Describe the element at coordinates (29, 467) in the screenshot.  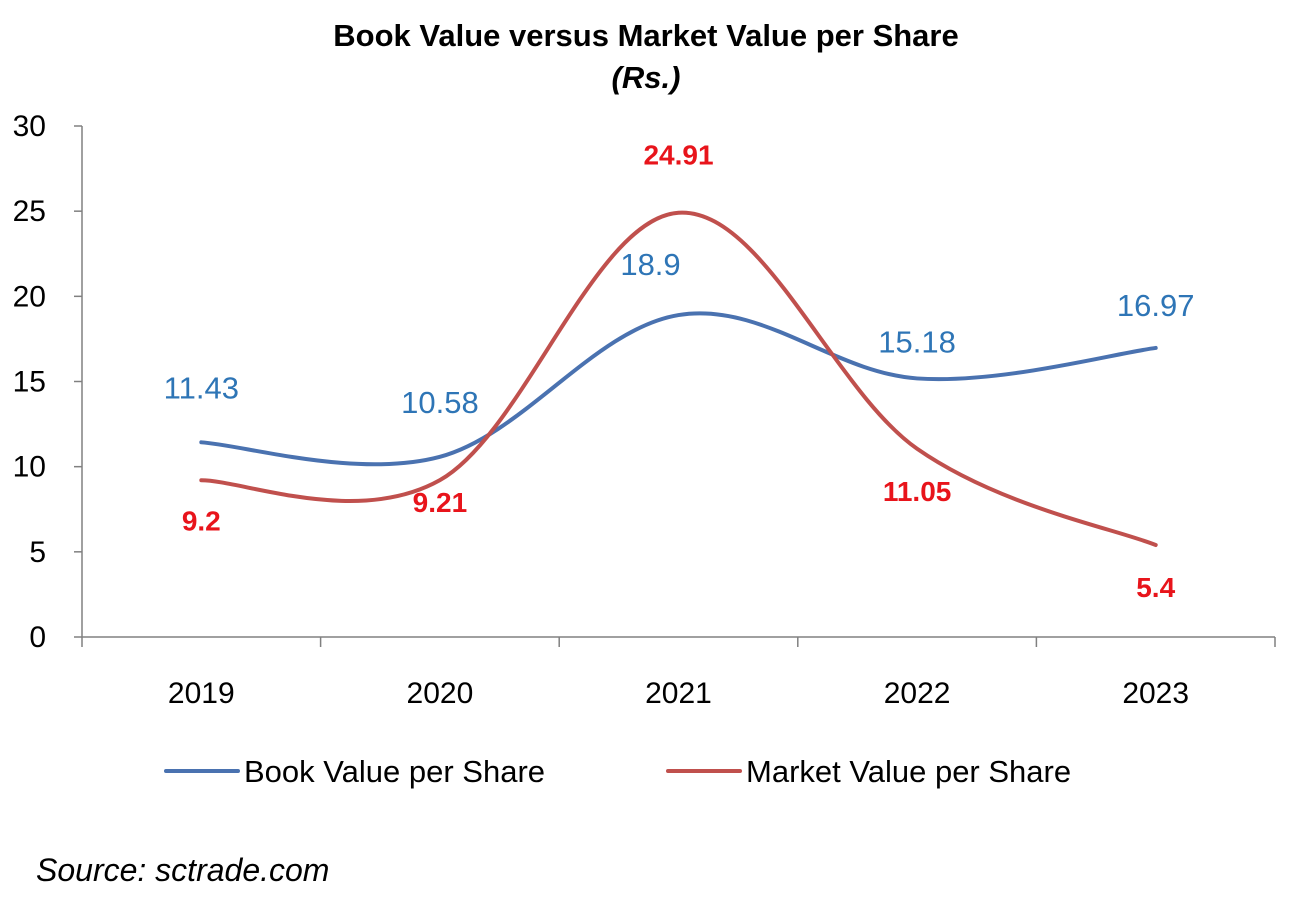
I see `y-tick-label: 10` at that location.